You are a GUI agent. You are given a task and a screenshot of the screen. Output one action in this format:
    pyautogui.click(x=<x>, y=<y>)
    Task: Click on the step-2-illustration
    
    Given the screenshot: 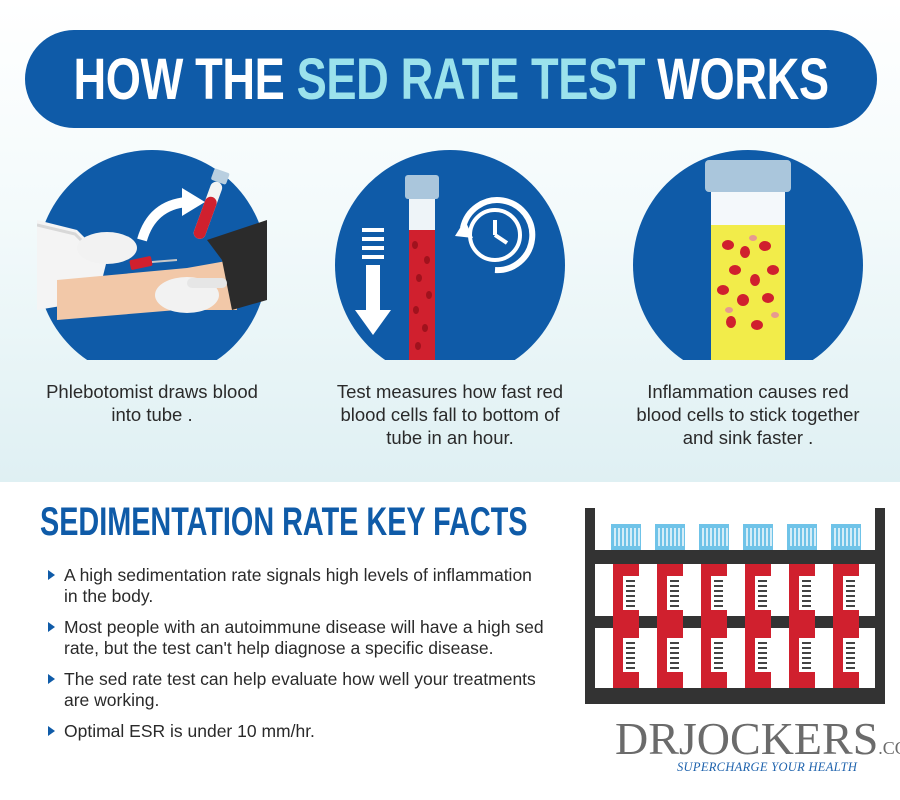 What is the action you would take?
    pyautogui.click(x=450, y=255)
    